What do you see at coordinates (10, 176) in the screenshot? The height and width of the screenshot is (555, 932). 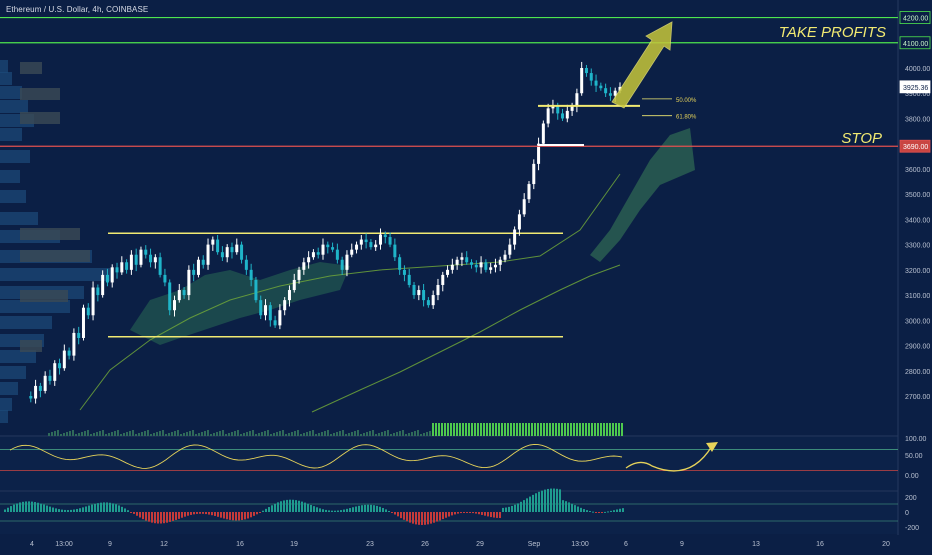 I see `volume-profile-bar` at bounding box center [10, 176].